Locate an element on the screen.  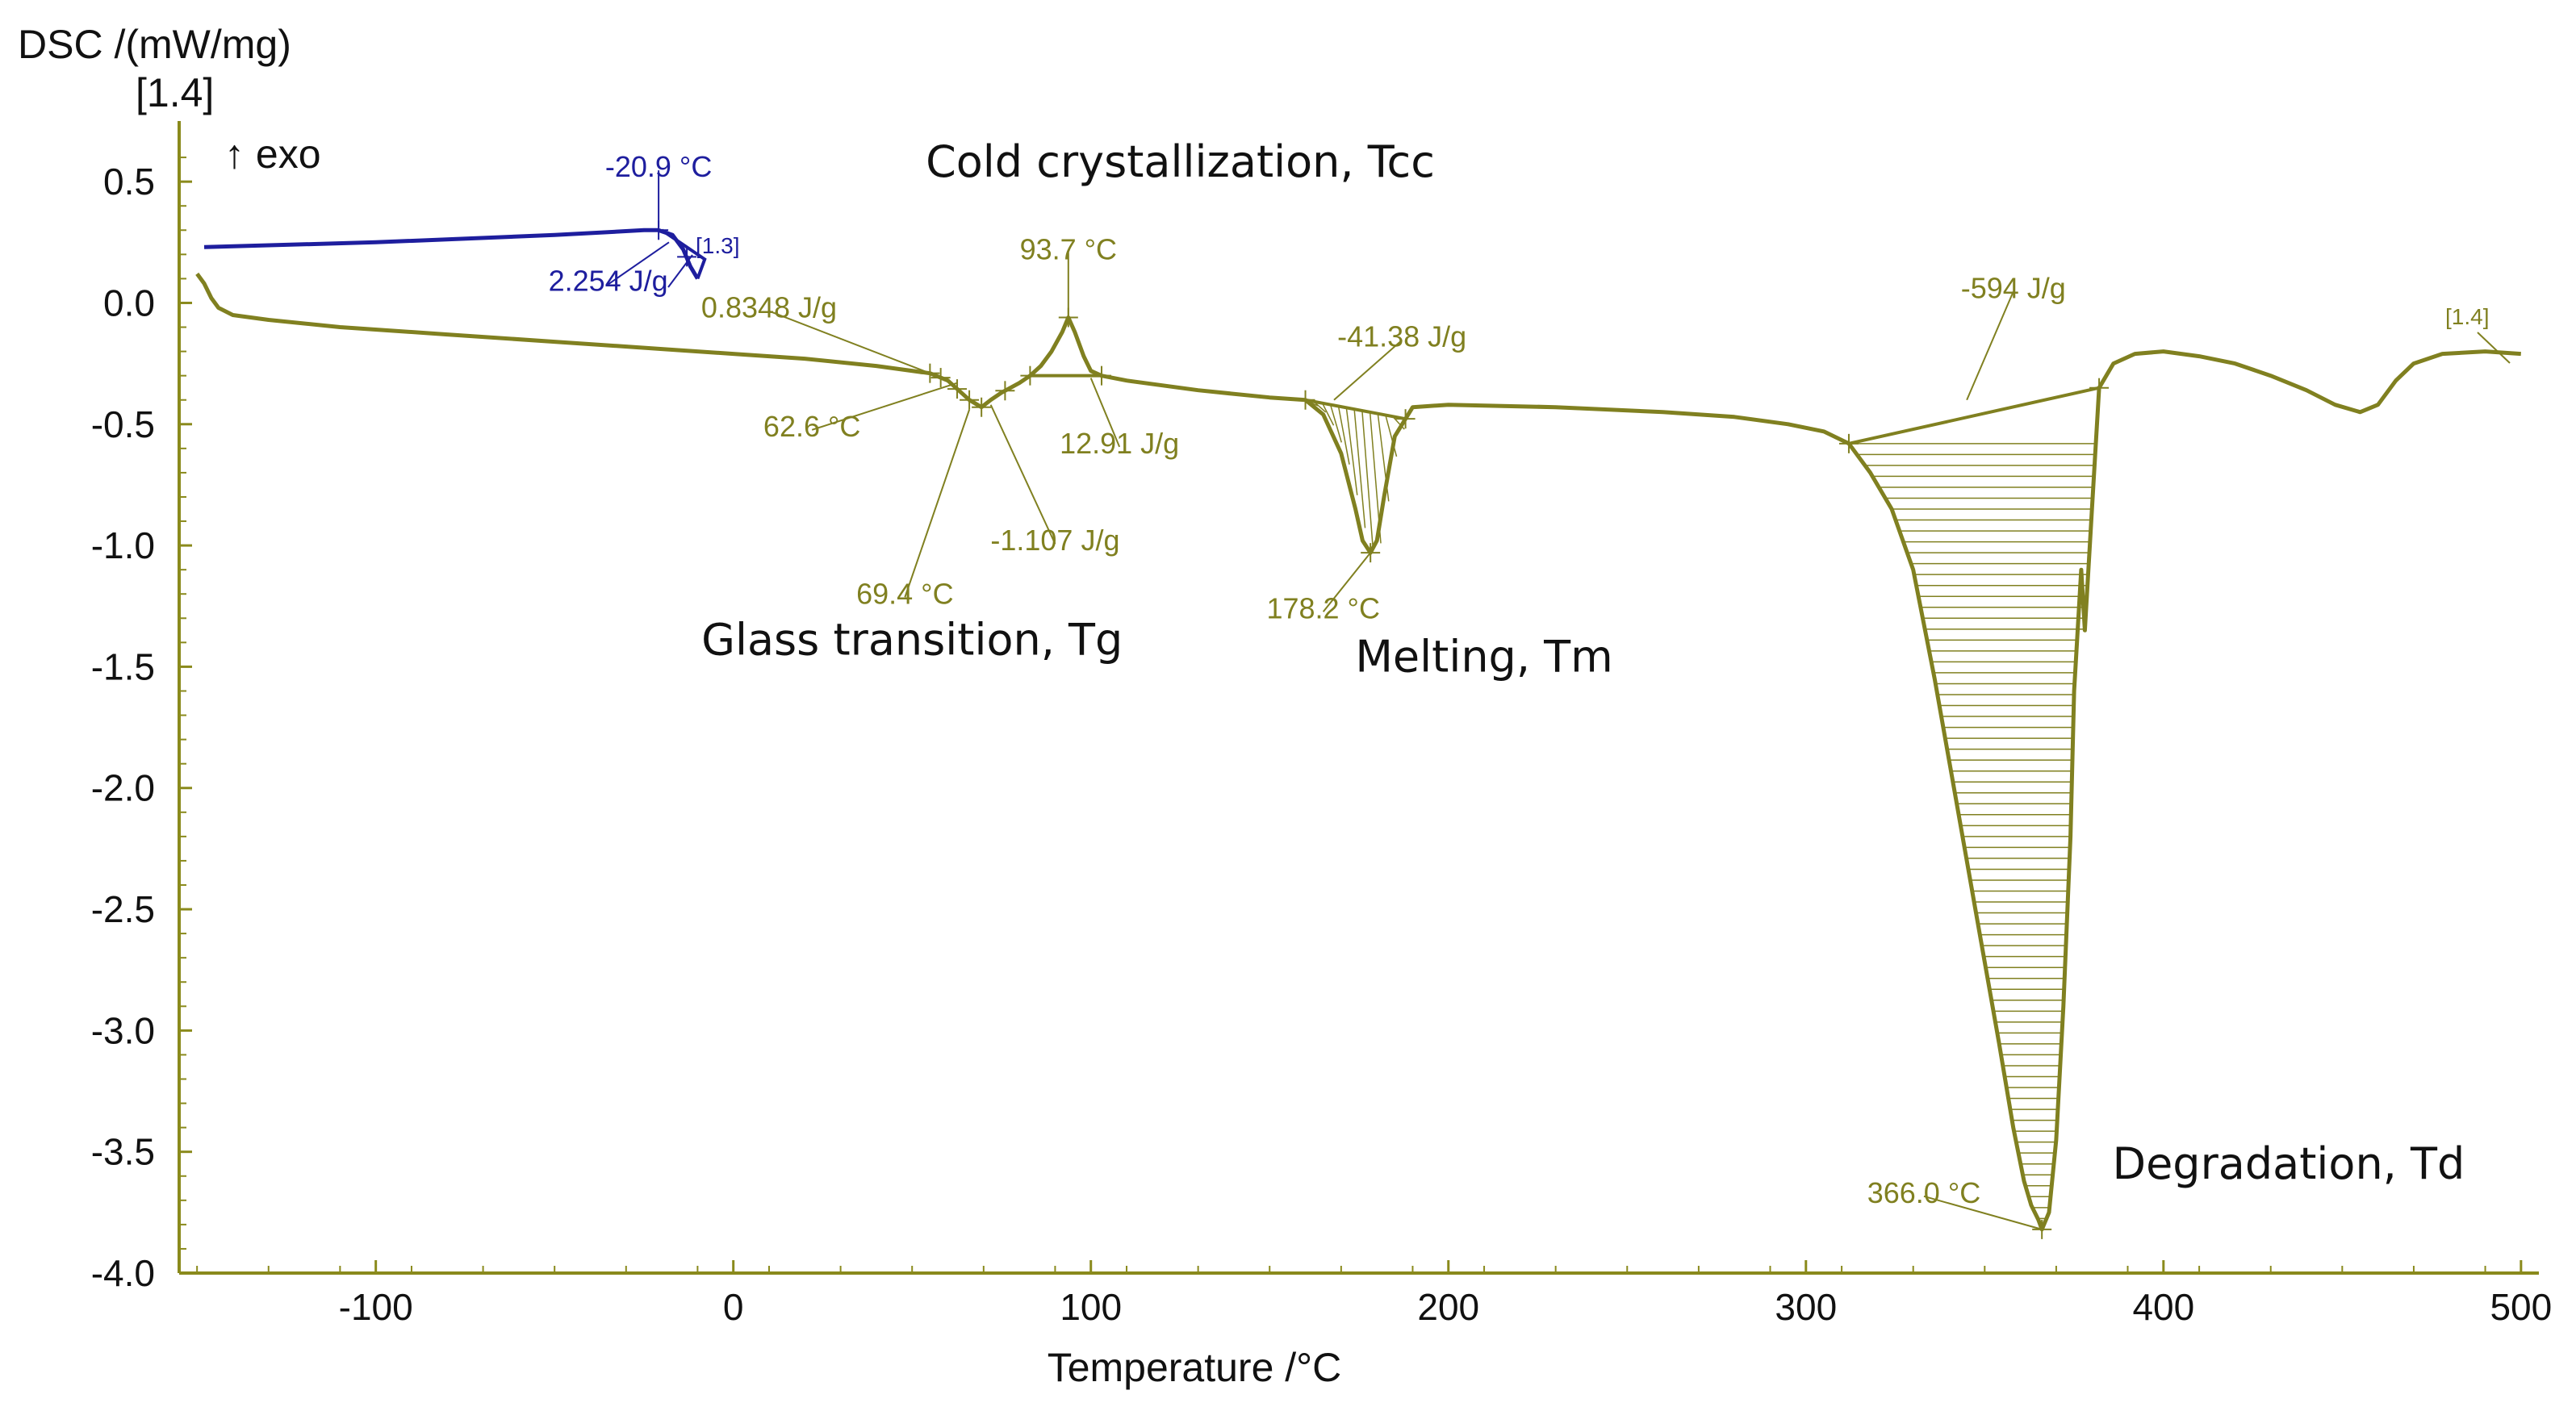
y-tick-label: -1.0 is located at coordinates (123, 545).